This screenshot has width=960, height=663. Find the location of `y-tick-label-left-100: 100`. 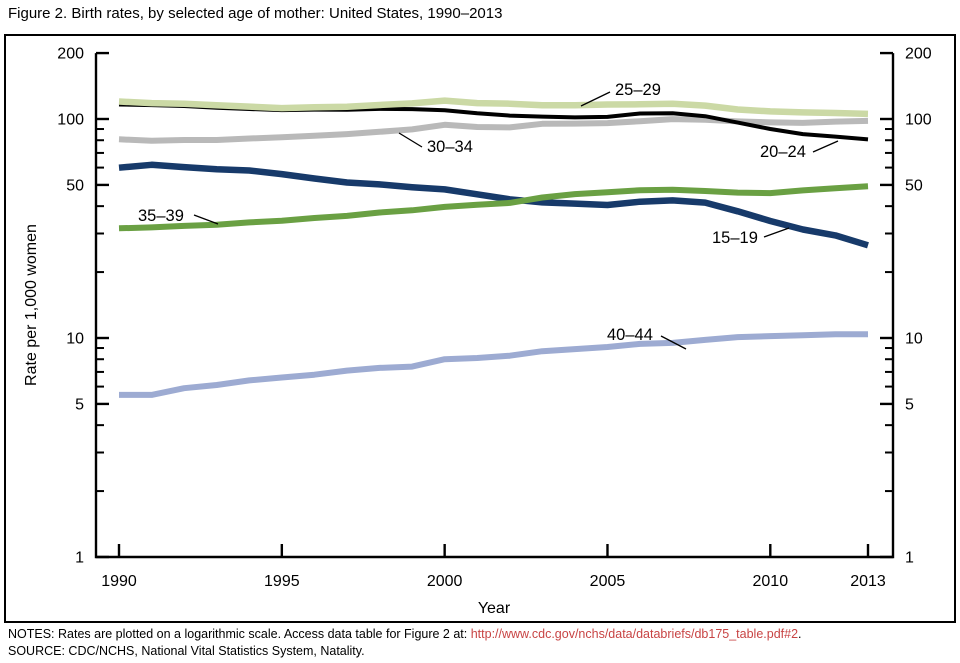

y-tick-label-left-100: 100 is located at coordinates (70, 120).